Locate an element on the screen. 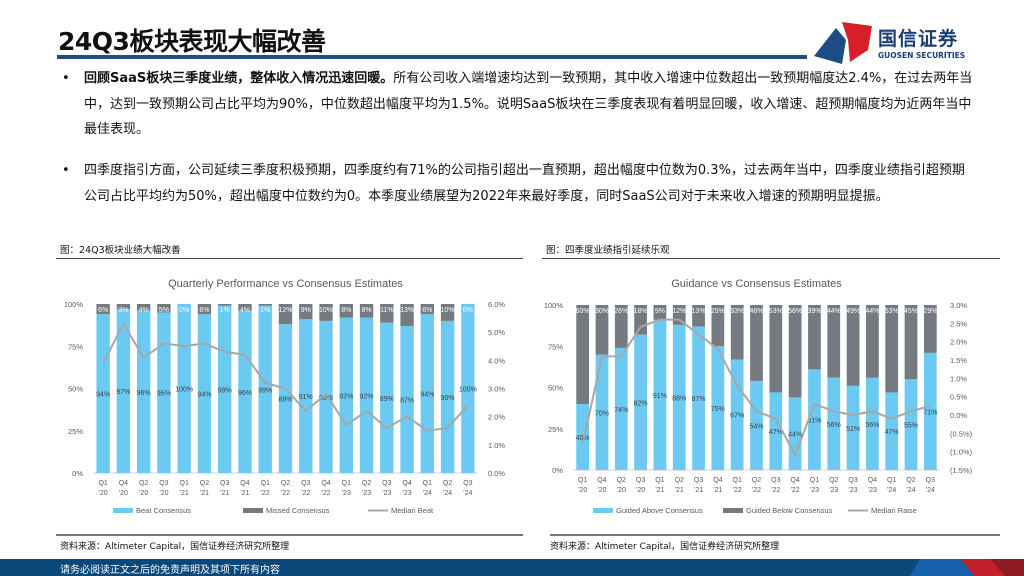 The width and height of the screenshot is (1024, 576). data-label: 53% is located at coordinates (892, 311).